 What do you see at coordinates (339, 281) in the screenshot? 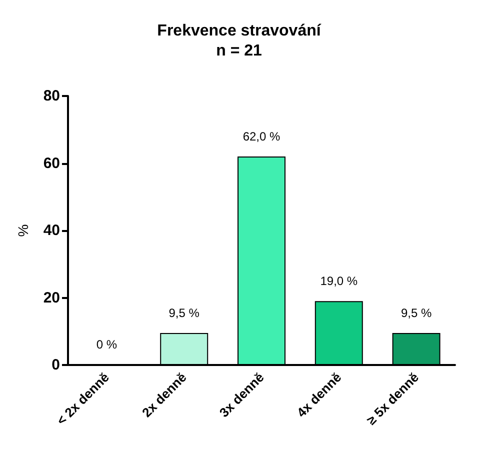
I see `data-label: 19,0 %` at bounding box center [339, 281].